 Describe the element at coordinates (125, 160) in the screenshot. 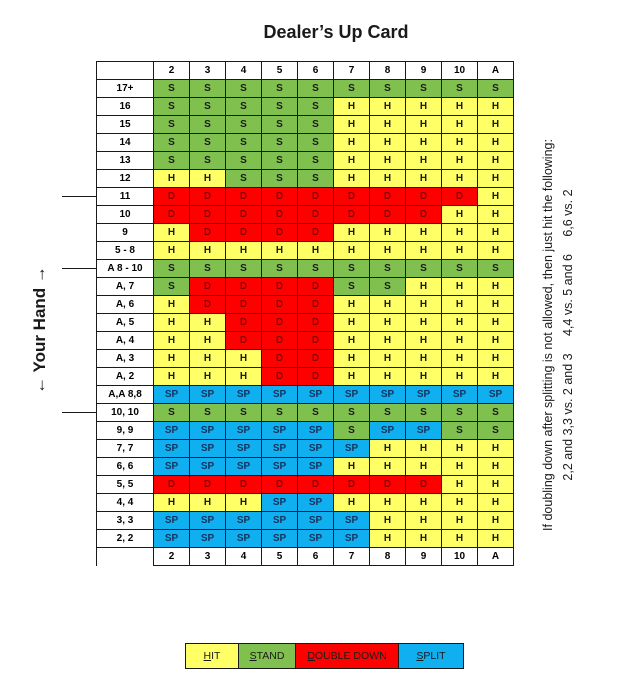

I see `row-label: 13` at that location.